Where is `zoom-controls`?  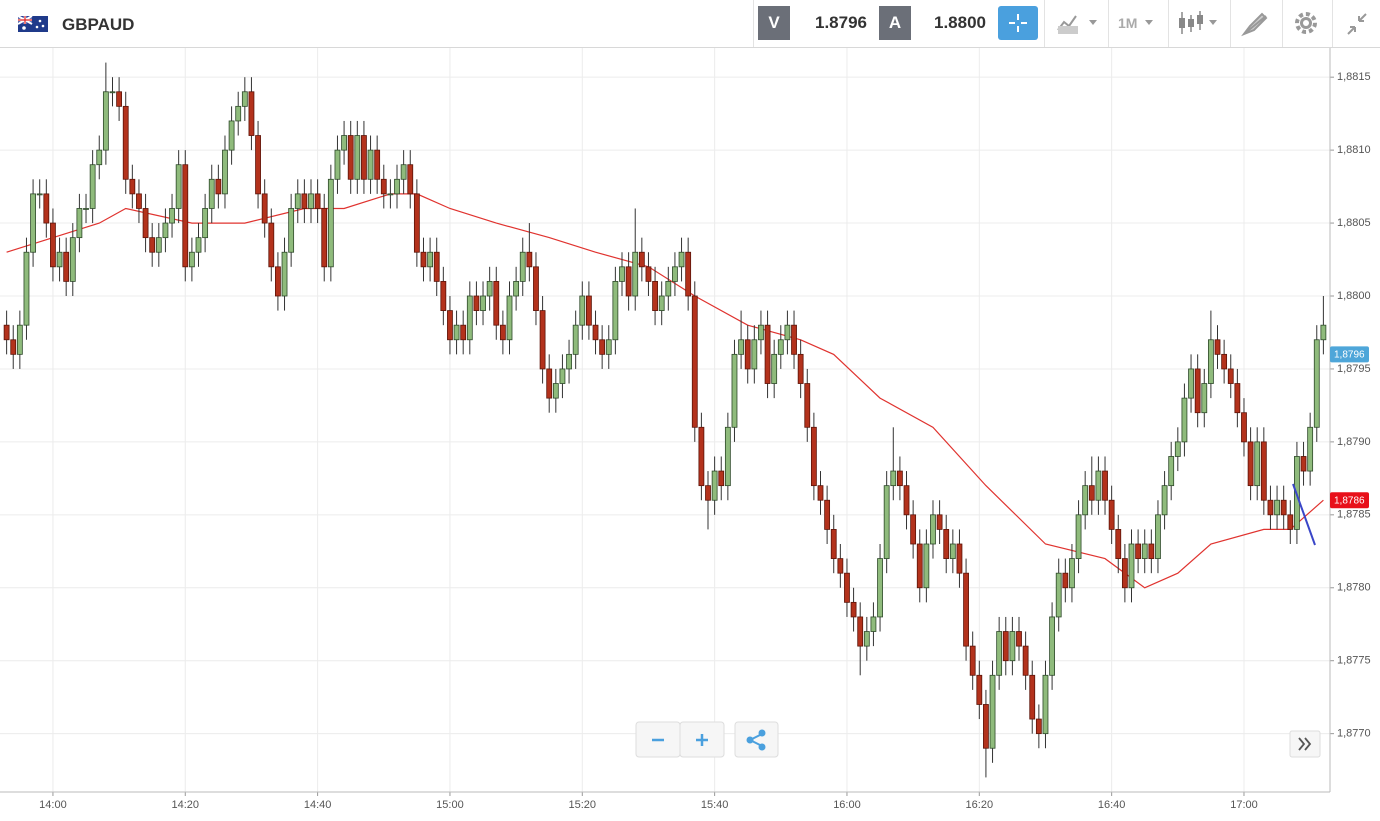
zoom-controls is located at coordinates (707, 739).